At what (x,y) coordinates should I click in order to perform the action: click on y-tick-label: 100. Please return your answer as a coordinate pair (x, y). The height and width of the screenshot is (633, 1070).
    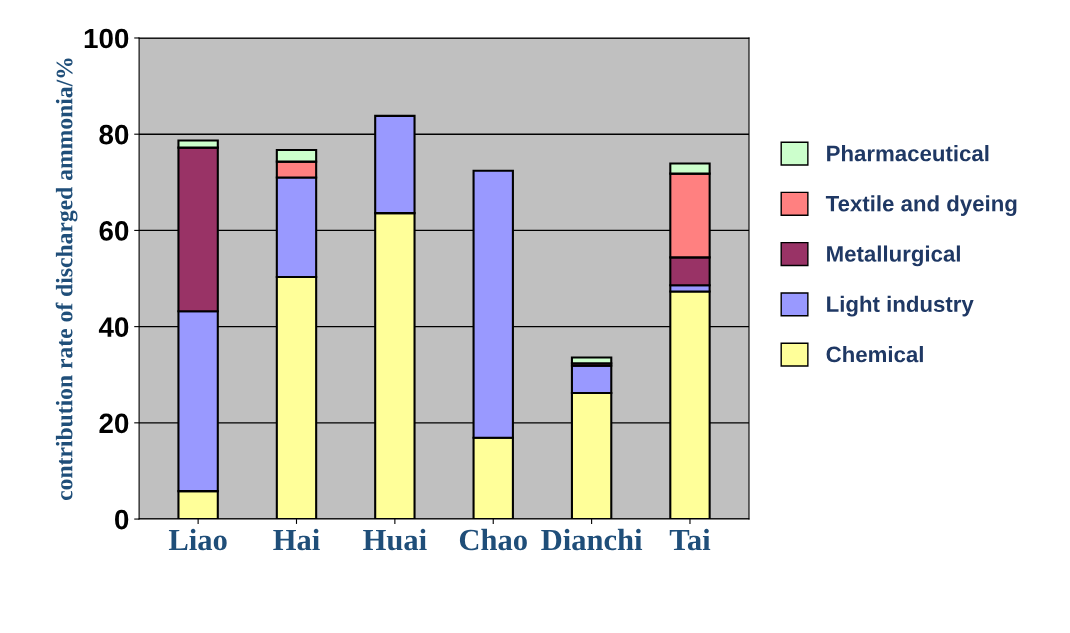
    Looking at the image, I should click on (106, 38).